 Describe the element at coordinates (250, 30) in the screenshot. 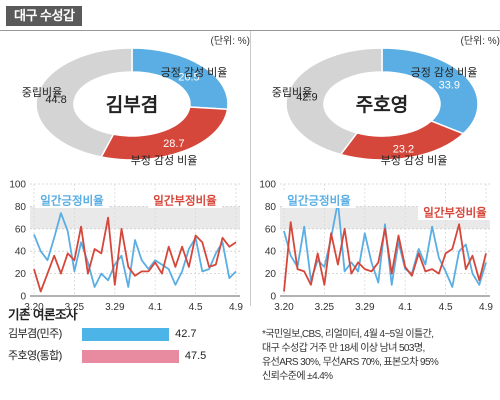

I see `header-divider` at that location.